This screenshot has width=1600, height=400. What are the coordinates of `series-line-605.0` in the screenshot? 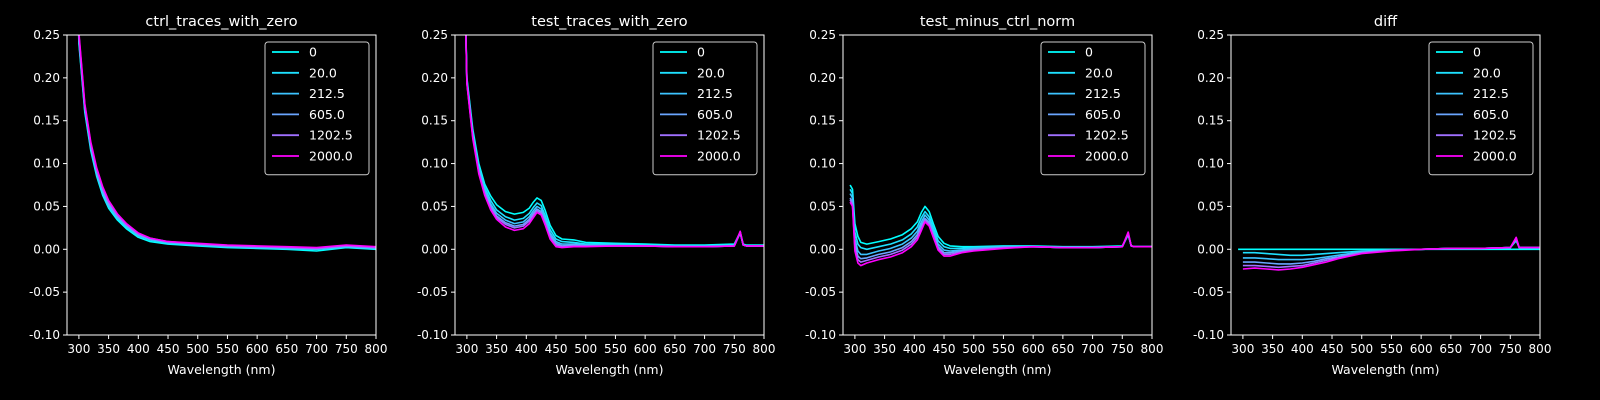 It's located at (1000, 228).